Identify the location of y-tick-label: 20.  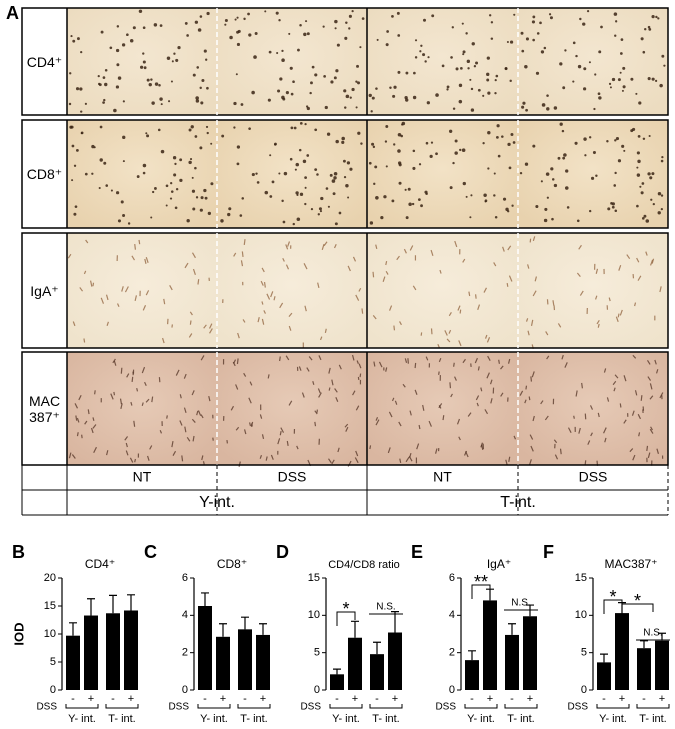
(50, 578).